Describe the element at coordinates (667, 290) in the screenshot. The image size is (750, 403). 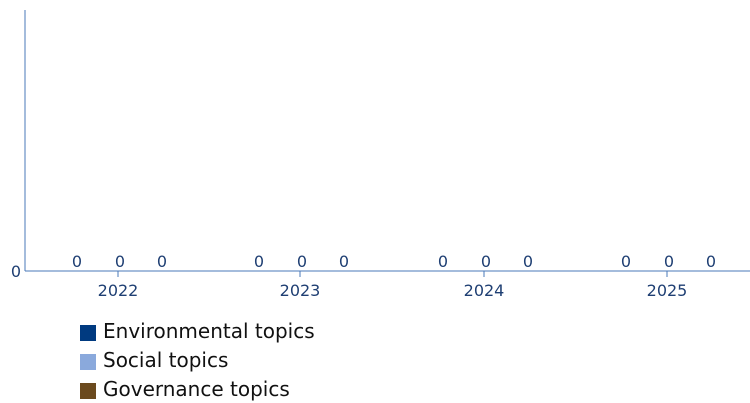
I see `x-tick-label: 2025` at that location.